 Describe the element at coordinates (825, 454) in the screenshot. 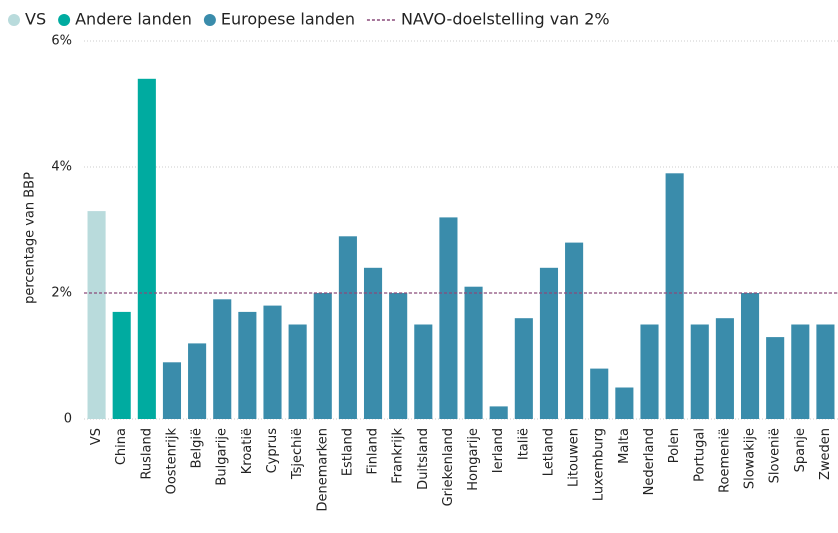

I see `x-tick-label: Zweden` at that location.